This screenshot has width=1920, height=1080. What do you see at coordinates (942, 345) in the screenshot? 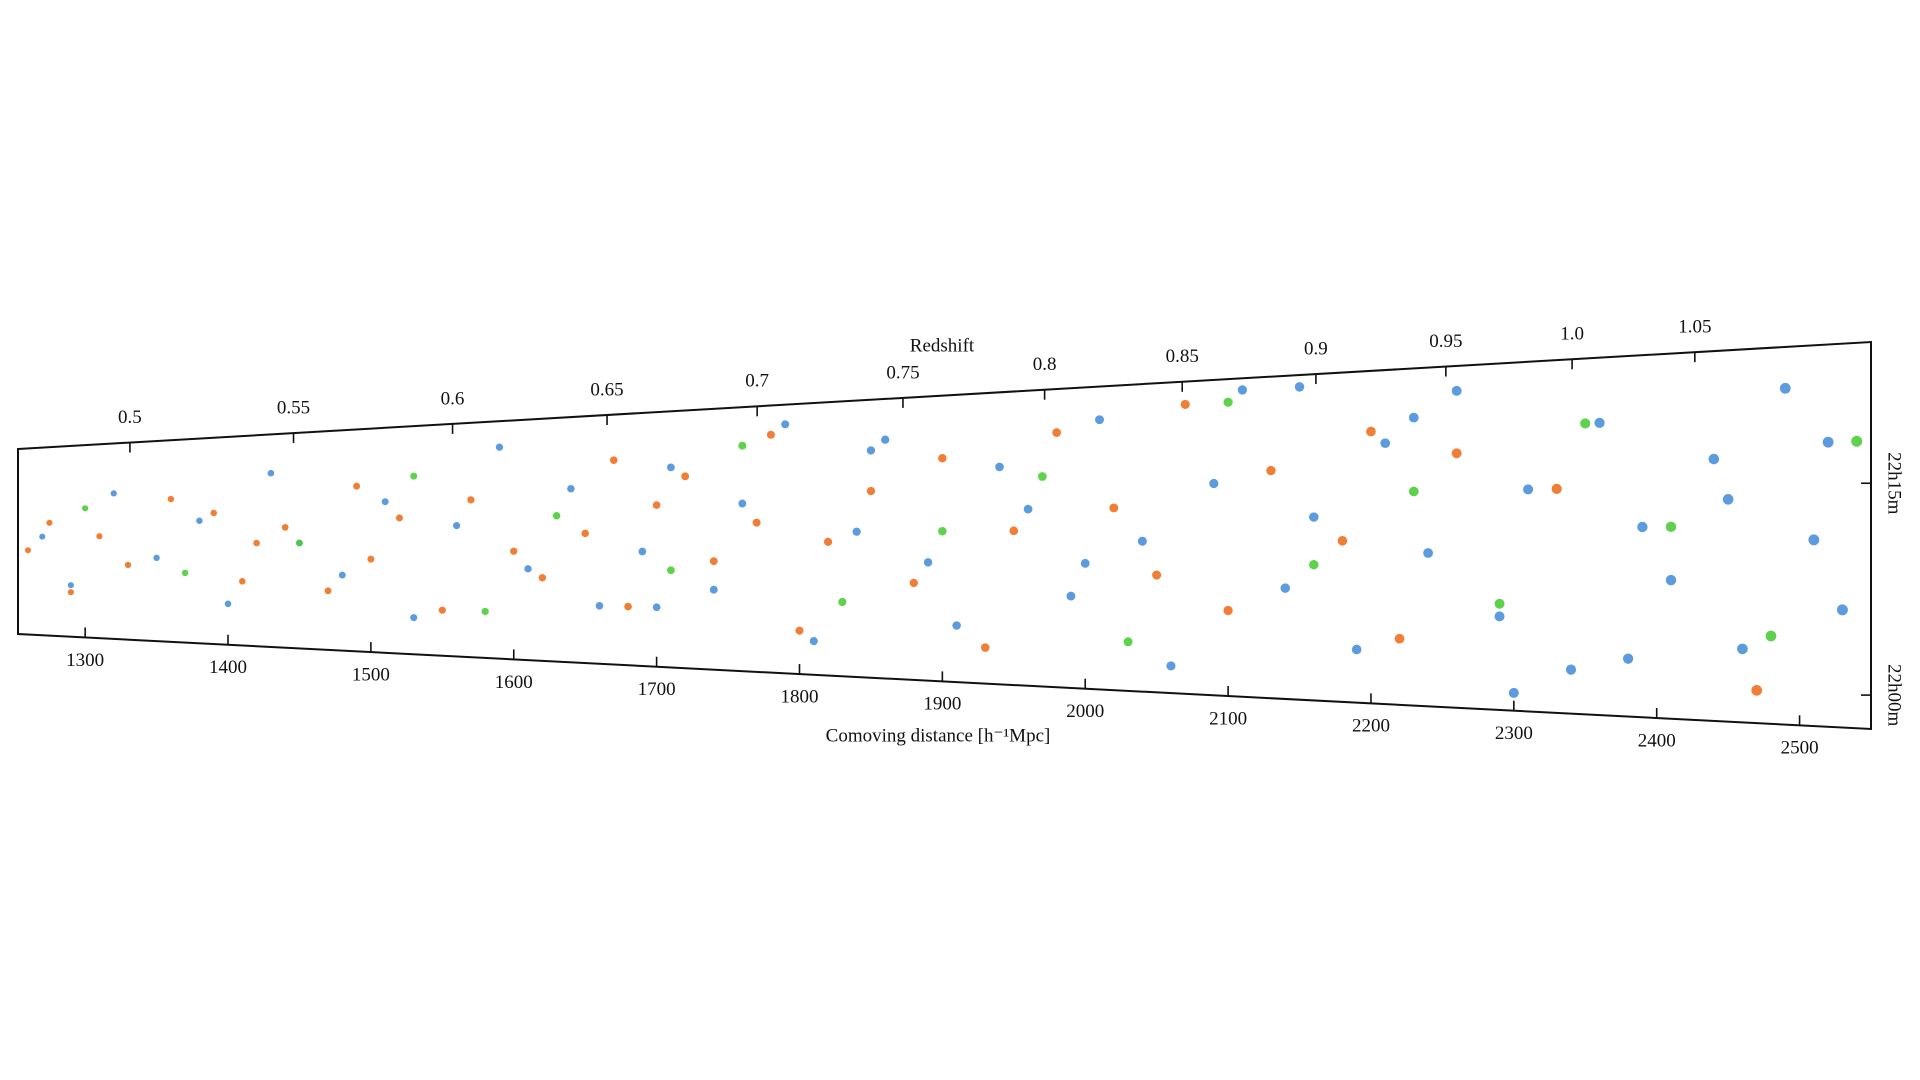
I see `top-axis-title: Redshift` at bounding box center [942, 345].